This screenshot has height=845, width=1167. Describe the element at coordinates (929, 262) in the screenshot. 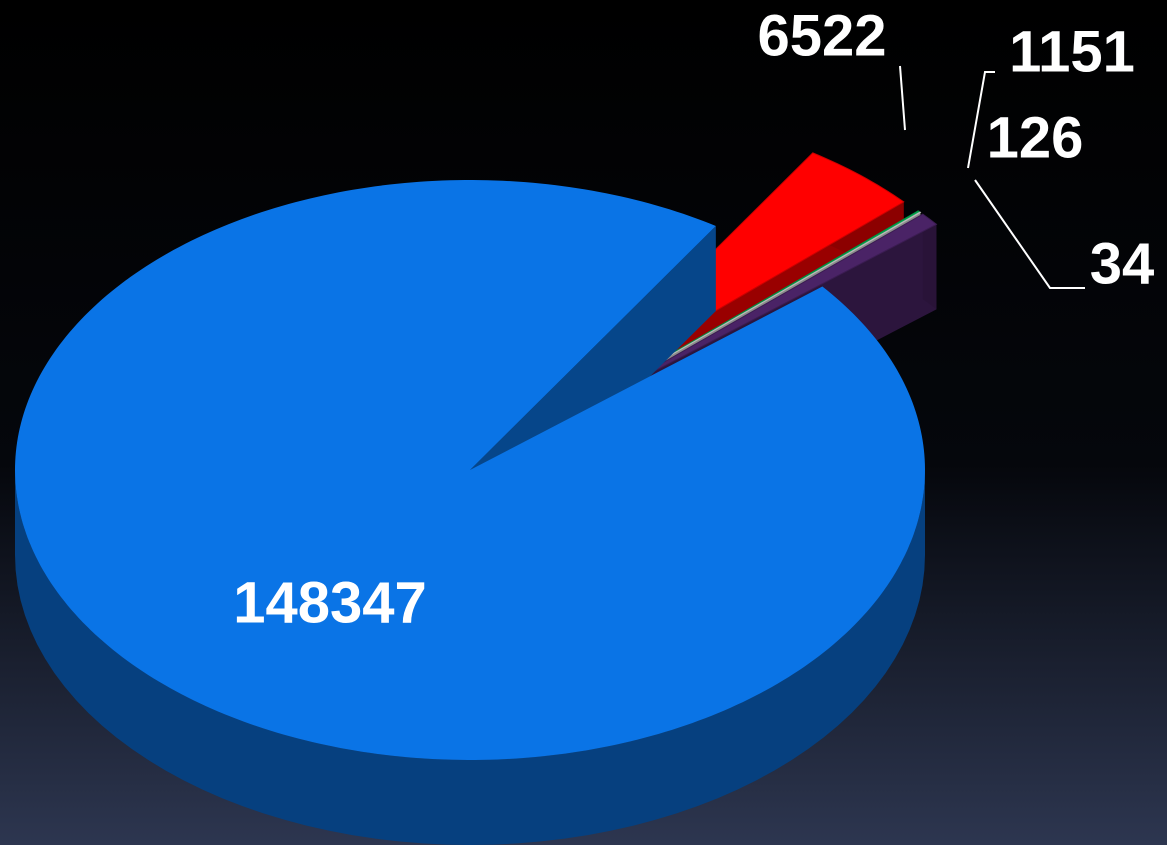

I see `slice-side` at that location.